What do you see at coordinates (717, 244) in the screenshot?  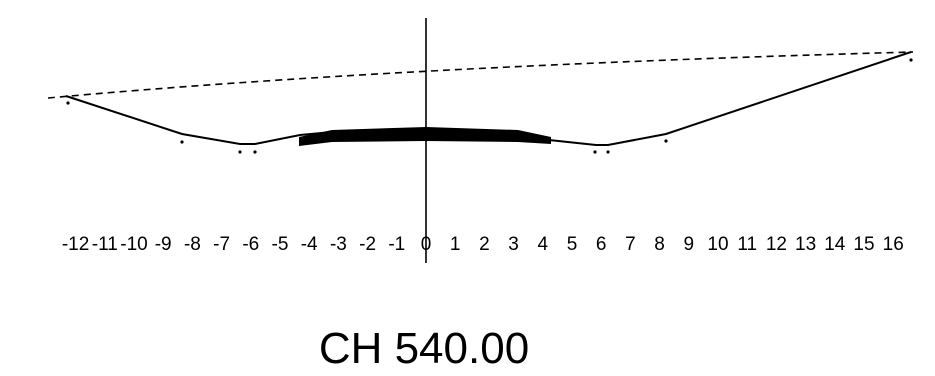 I see `offset-tick-label: 10` at bounding box center [717, 244].